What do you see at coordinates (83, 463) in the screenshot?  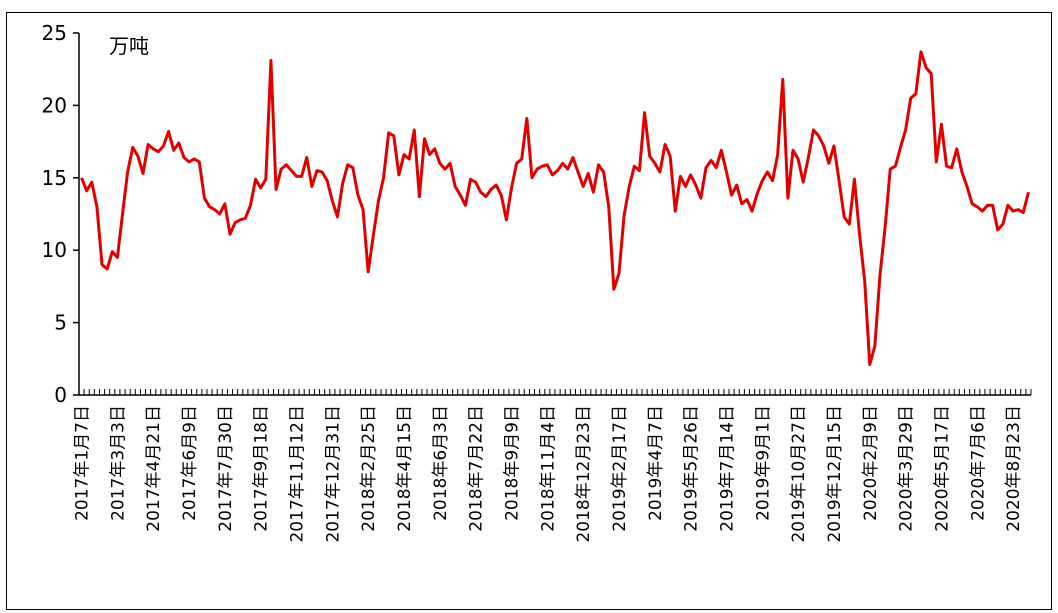 I see `x-tick-label: 2017年1月7日` at bounding box center [83, 463].